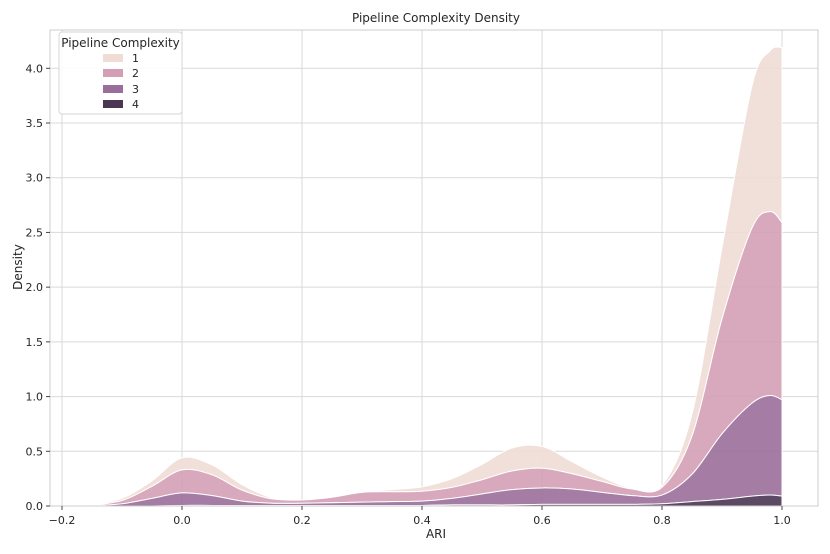 This screenshot has height=554, width=830. Describe the element at coordinates (302, 520) in the screenshot. I see `x-tick-label: 0.2` at that location.